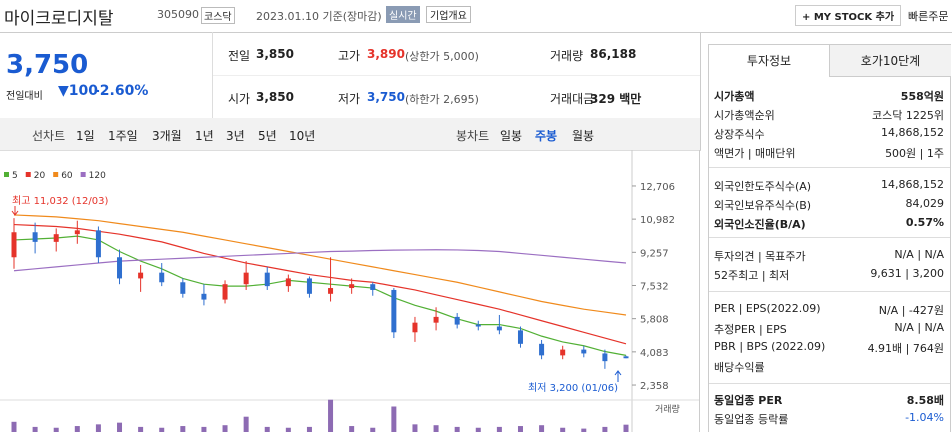 This screenshot has width=952, height=432. Describe the element at coordinates (616, 99) in the screenshot. I see `summary-value: 329 백만` at that location.